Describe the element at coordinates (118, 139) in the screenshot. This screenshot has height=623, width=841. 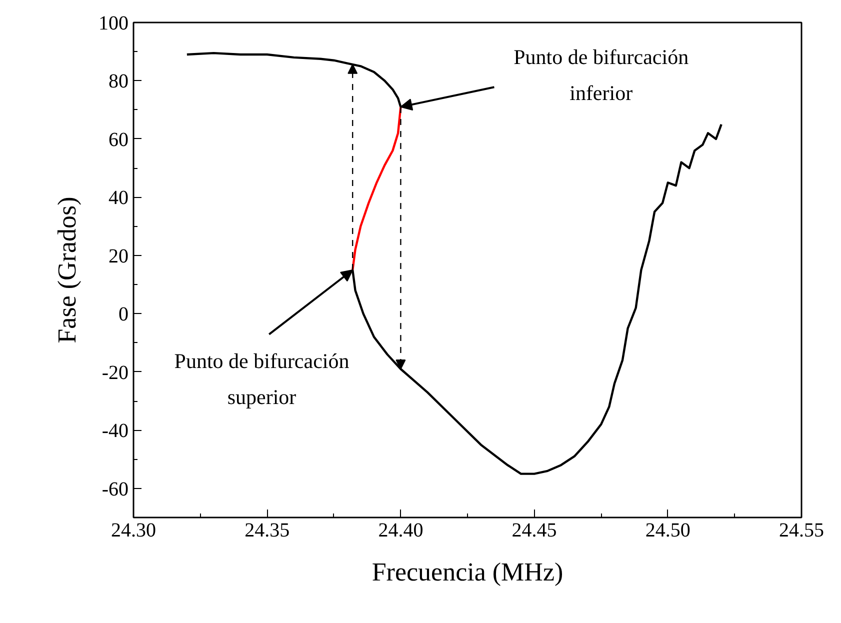
I see `y-tick-label: 60` at that location.